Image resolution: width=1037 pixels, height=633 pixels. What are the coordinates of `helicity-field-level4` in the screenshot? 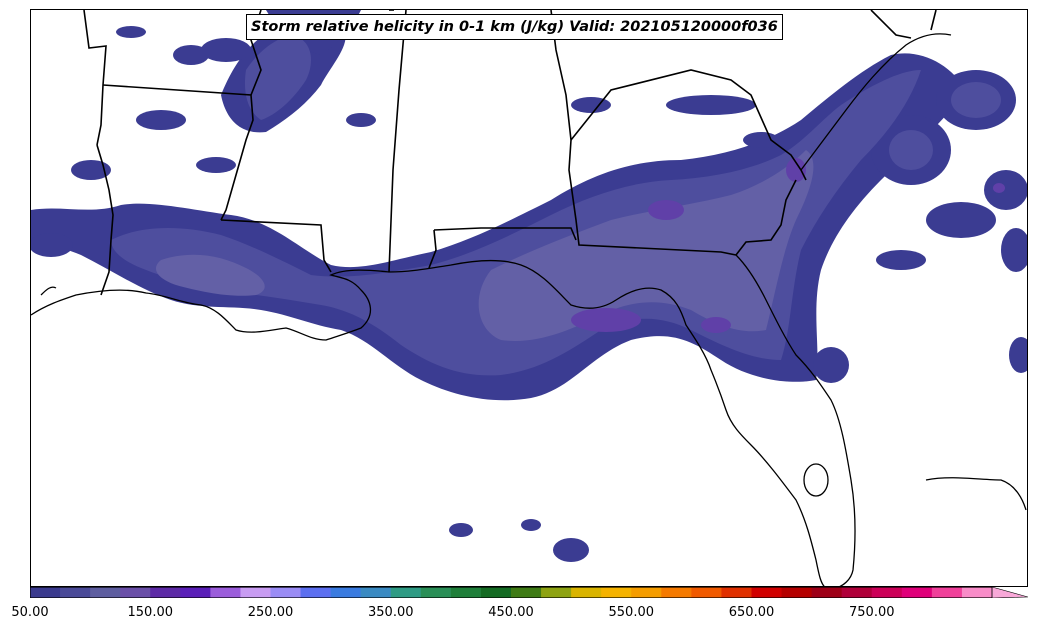 It's located at (788, 245).